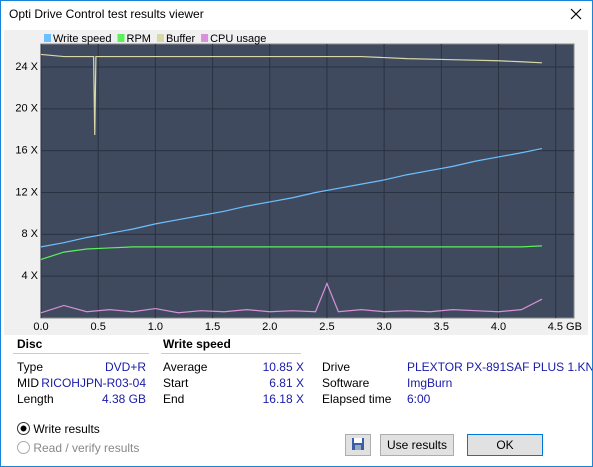  What do you see at coordinates (26, 67) in the screenshot?
I see `y-tick-label: 24 X` at bounding box center [26, 67].